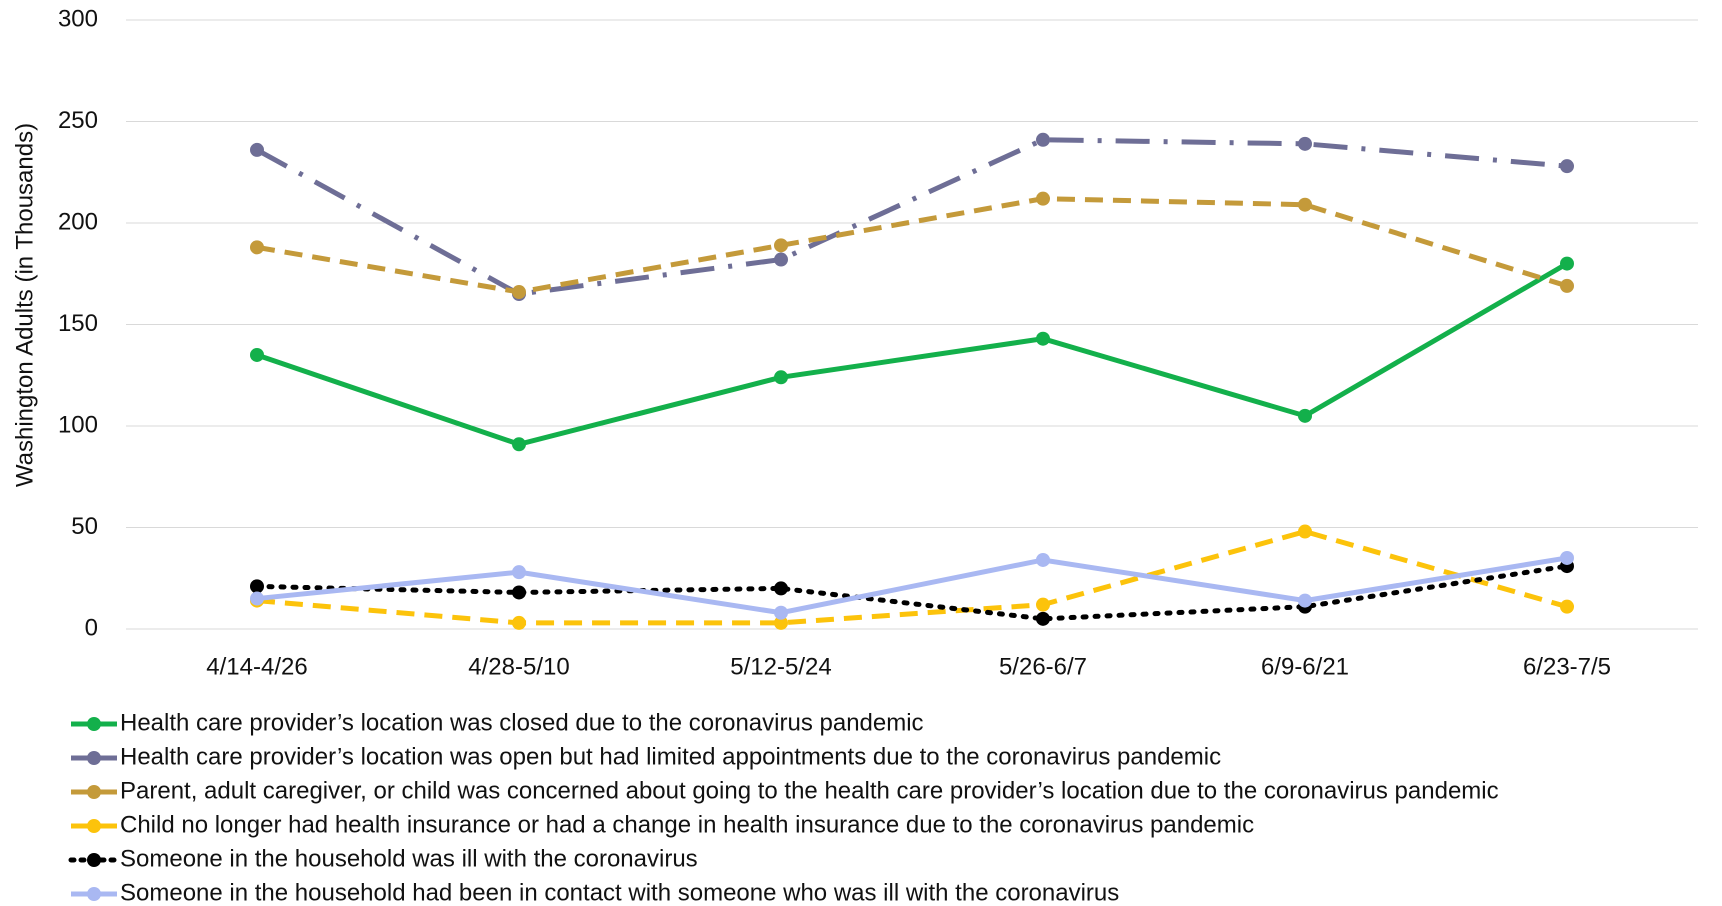  What do you see at coordinates (78, 221) in the screenshot?
I see `y-tick-label: 200` at bounding box center [78, 221].